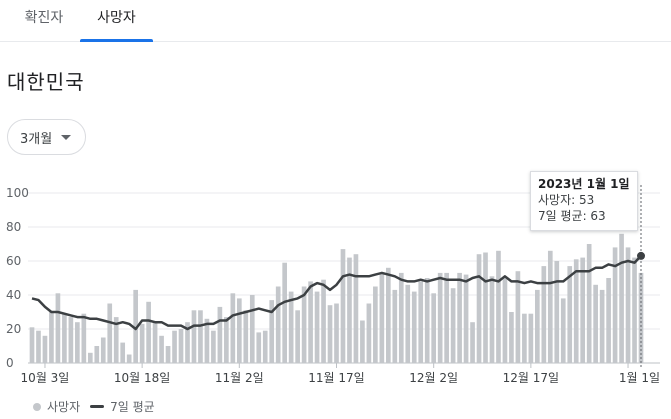 The height and width of the screenshot is (419, 671). Describe the element at coordinates (13, 295) in the screenshot. I see `y-tick-label: 40` at that location.